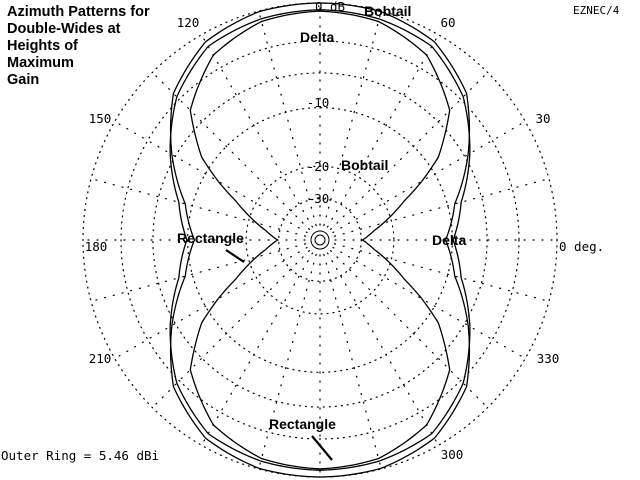 The width and height of the screenshot is (640, 480). What do you see at coordinates (100, 358) in the screenshot?
I see `angle-tick-210: 210` at bounding box center [100, 358].